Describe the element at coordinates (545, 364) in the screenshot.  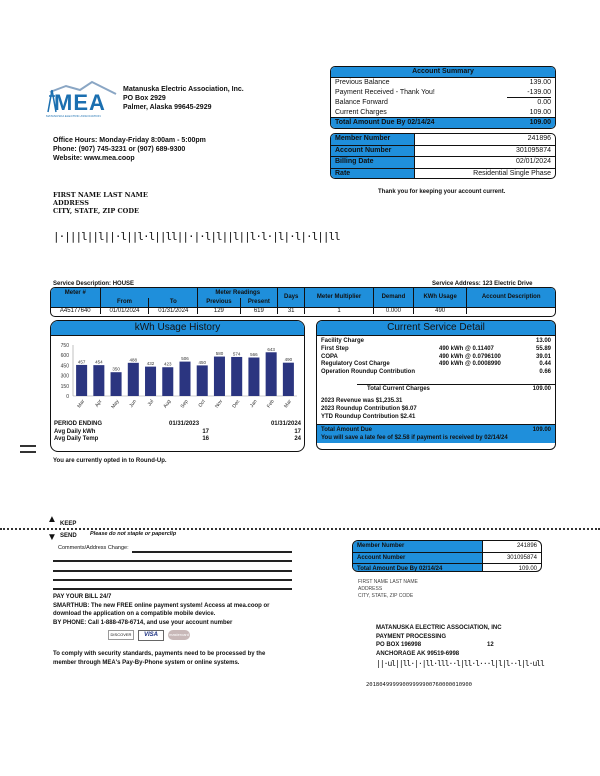
I see `charge-value: 0.44` at that location.